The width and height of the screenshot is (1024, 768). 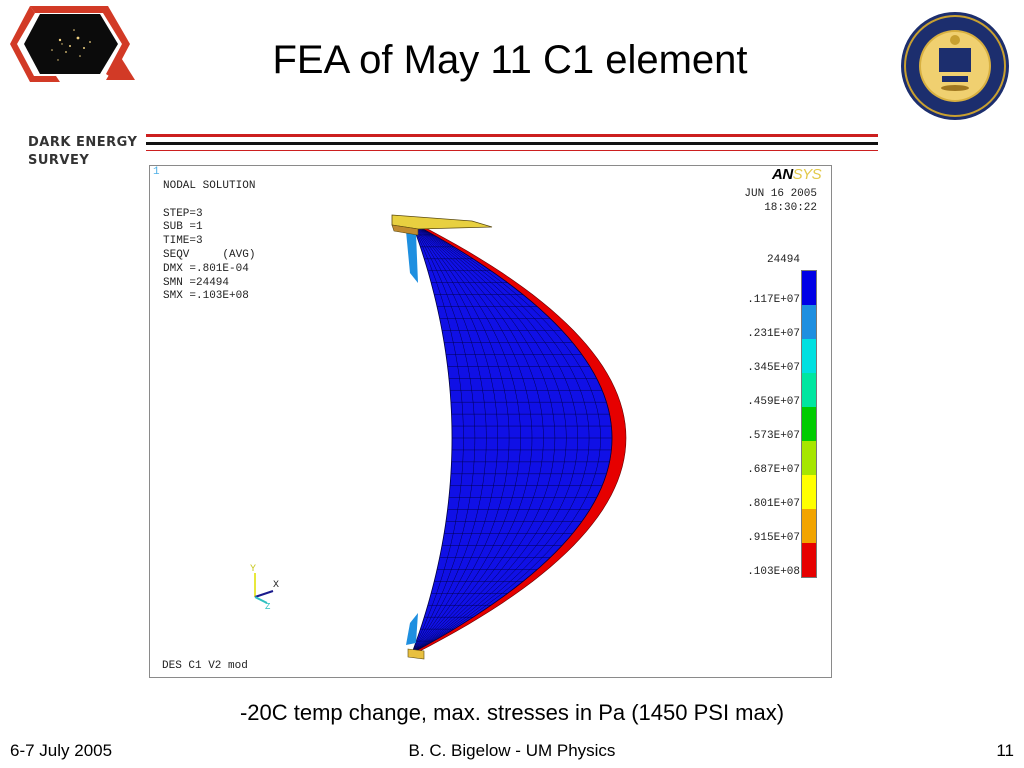 What do you see at coordinates (206, 296) in the screenshot?
I see `solution-info-line: SMX =.103E+08` at bounding box center [206, 296].